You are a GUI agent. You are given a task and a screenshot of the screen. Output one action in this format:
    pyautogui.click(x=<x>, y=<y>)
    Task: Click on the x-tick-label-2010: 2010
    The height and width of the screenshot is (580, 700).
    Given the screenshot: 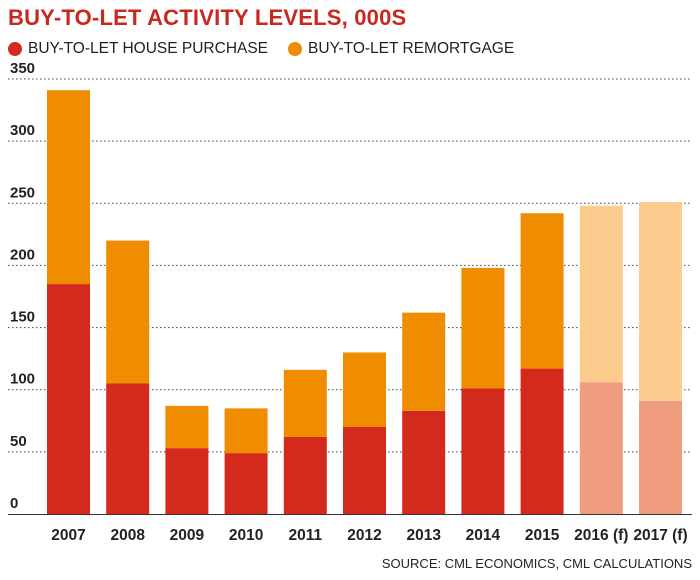 What is the action you would take?
    pyautogui.click(x=246, y=535)
    